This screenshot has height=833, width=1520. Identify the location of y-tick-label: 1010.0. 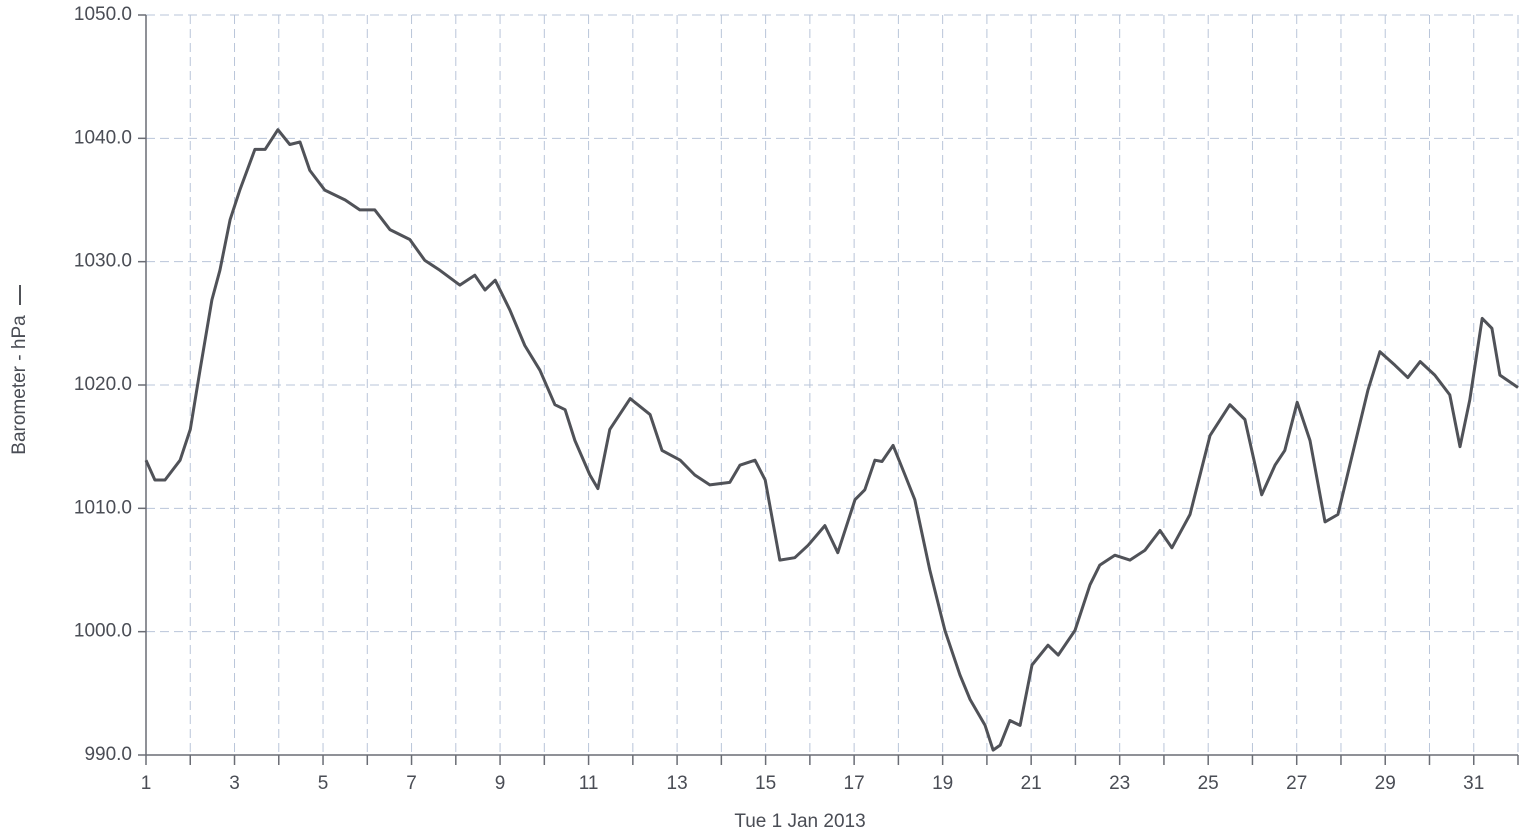
(103, 507).